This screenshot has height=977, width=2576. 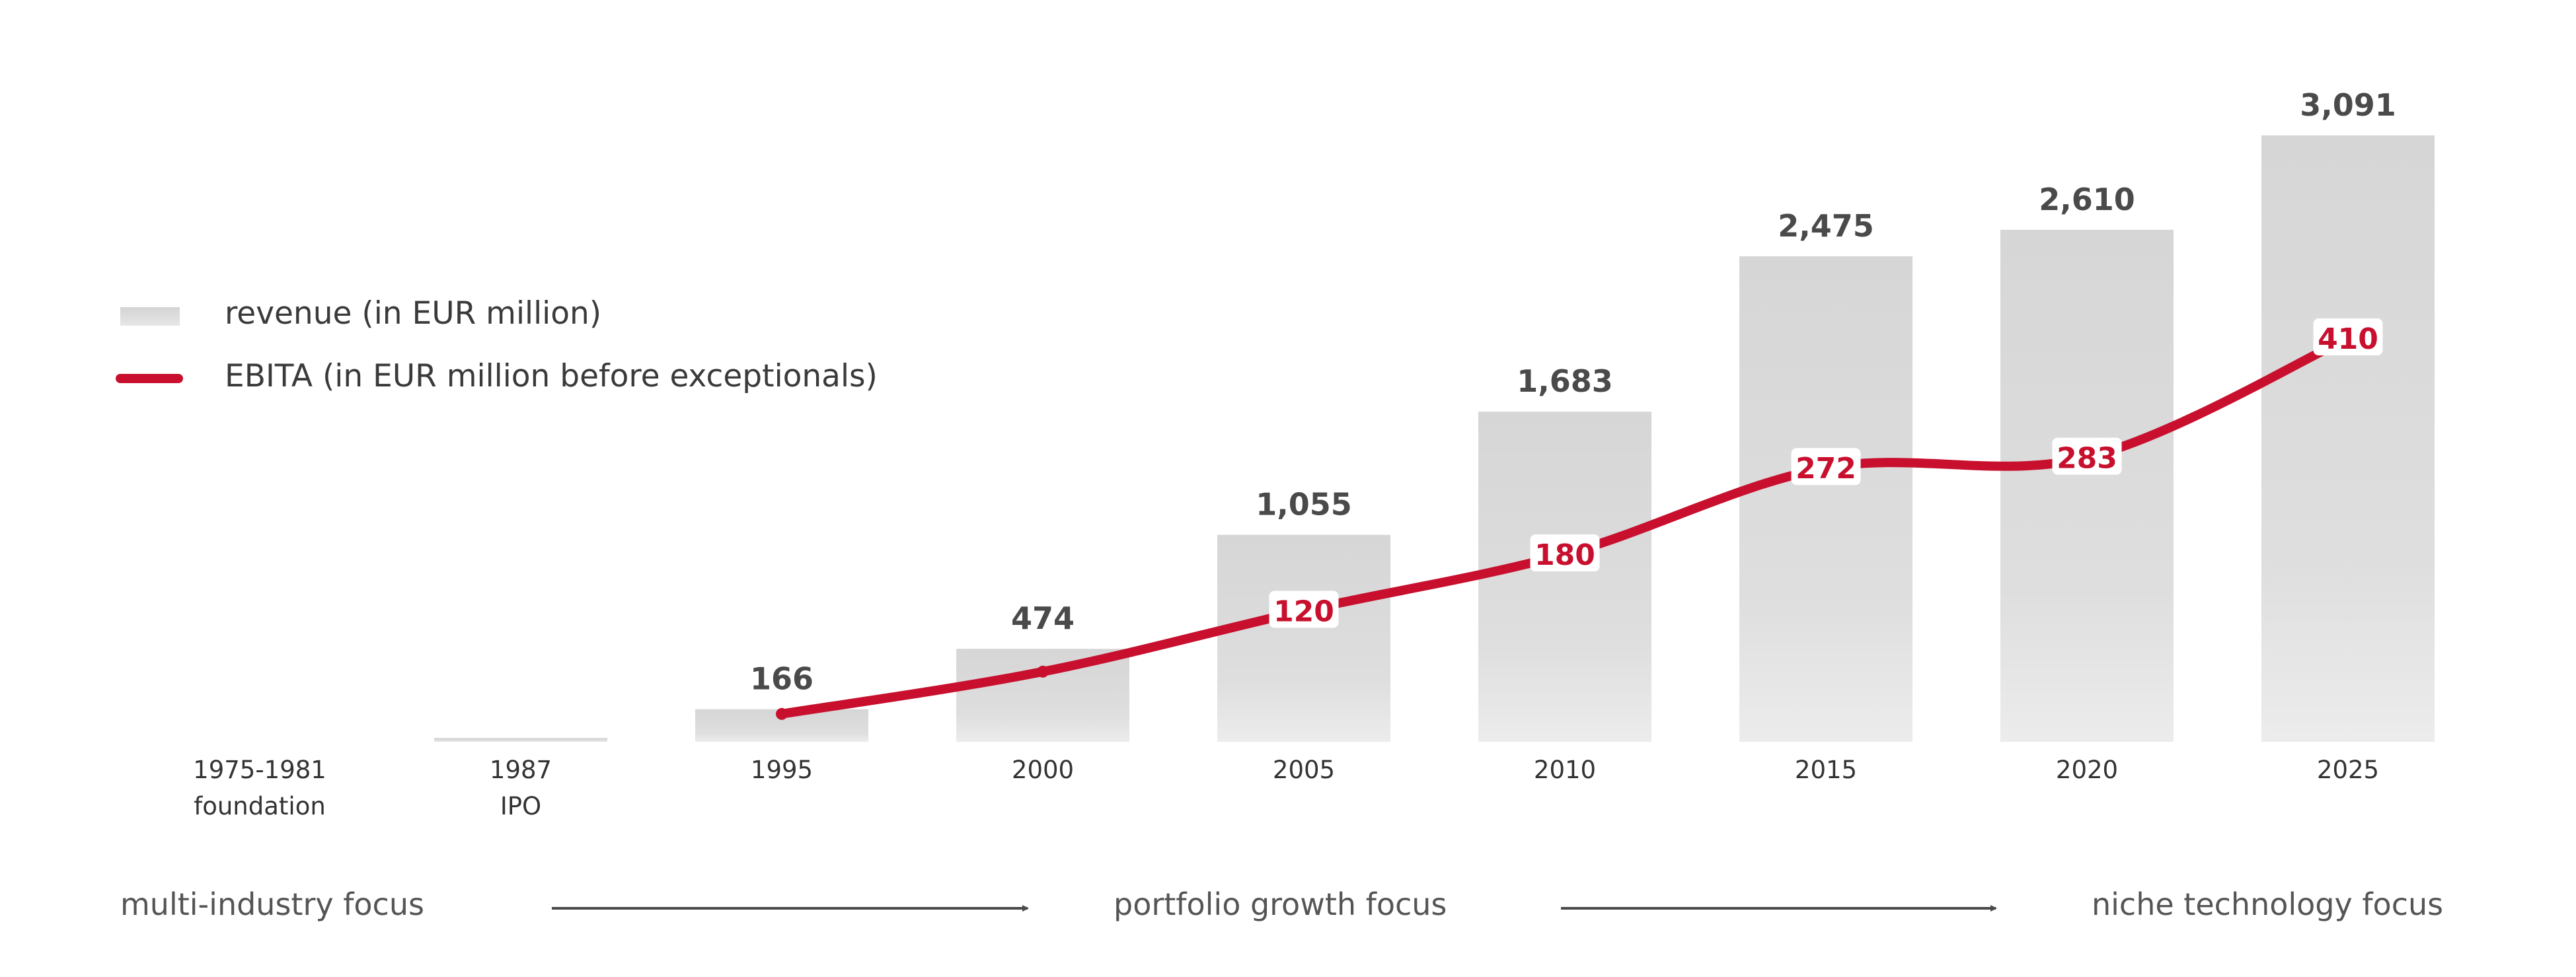 I want to click on ebita-label-bg-2015, so click(x=1826, y=467).